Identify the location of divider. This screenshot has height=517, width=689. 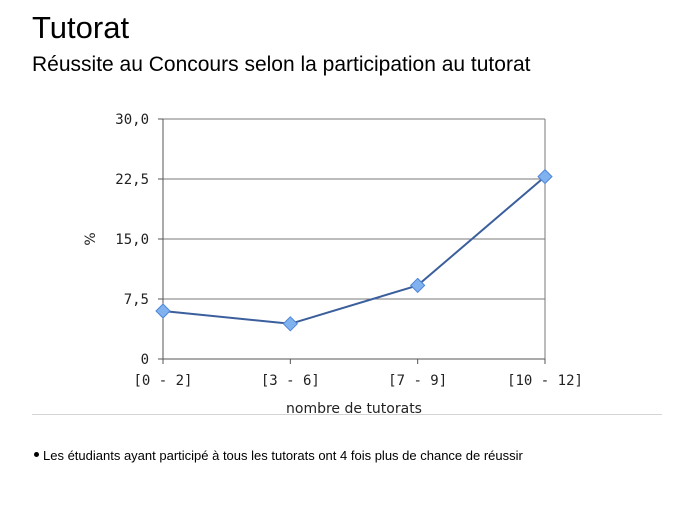
(347, 414).